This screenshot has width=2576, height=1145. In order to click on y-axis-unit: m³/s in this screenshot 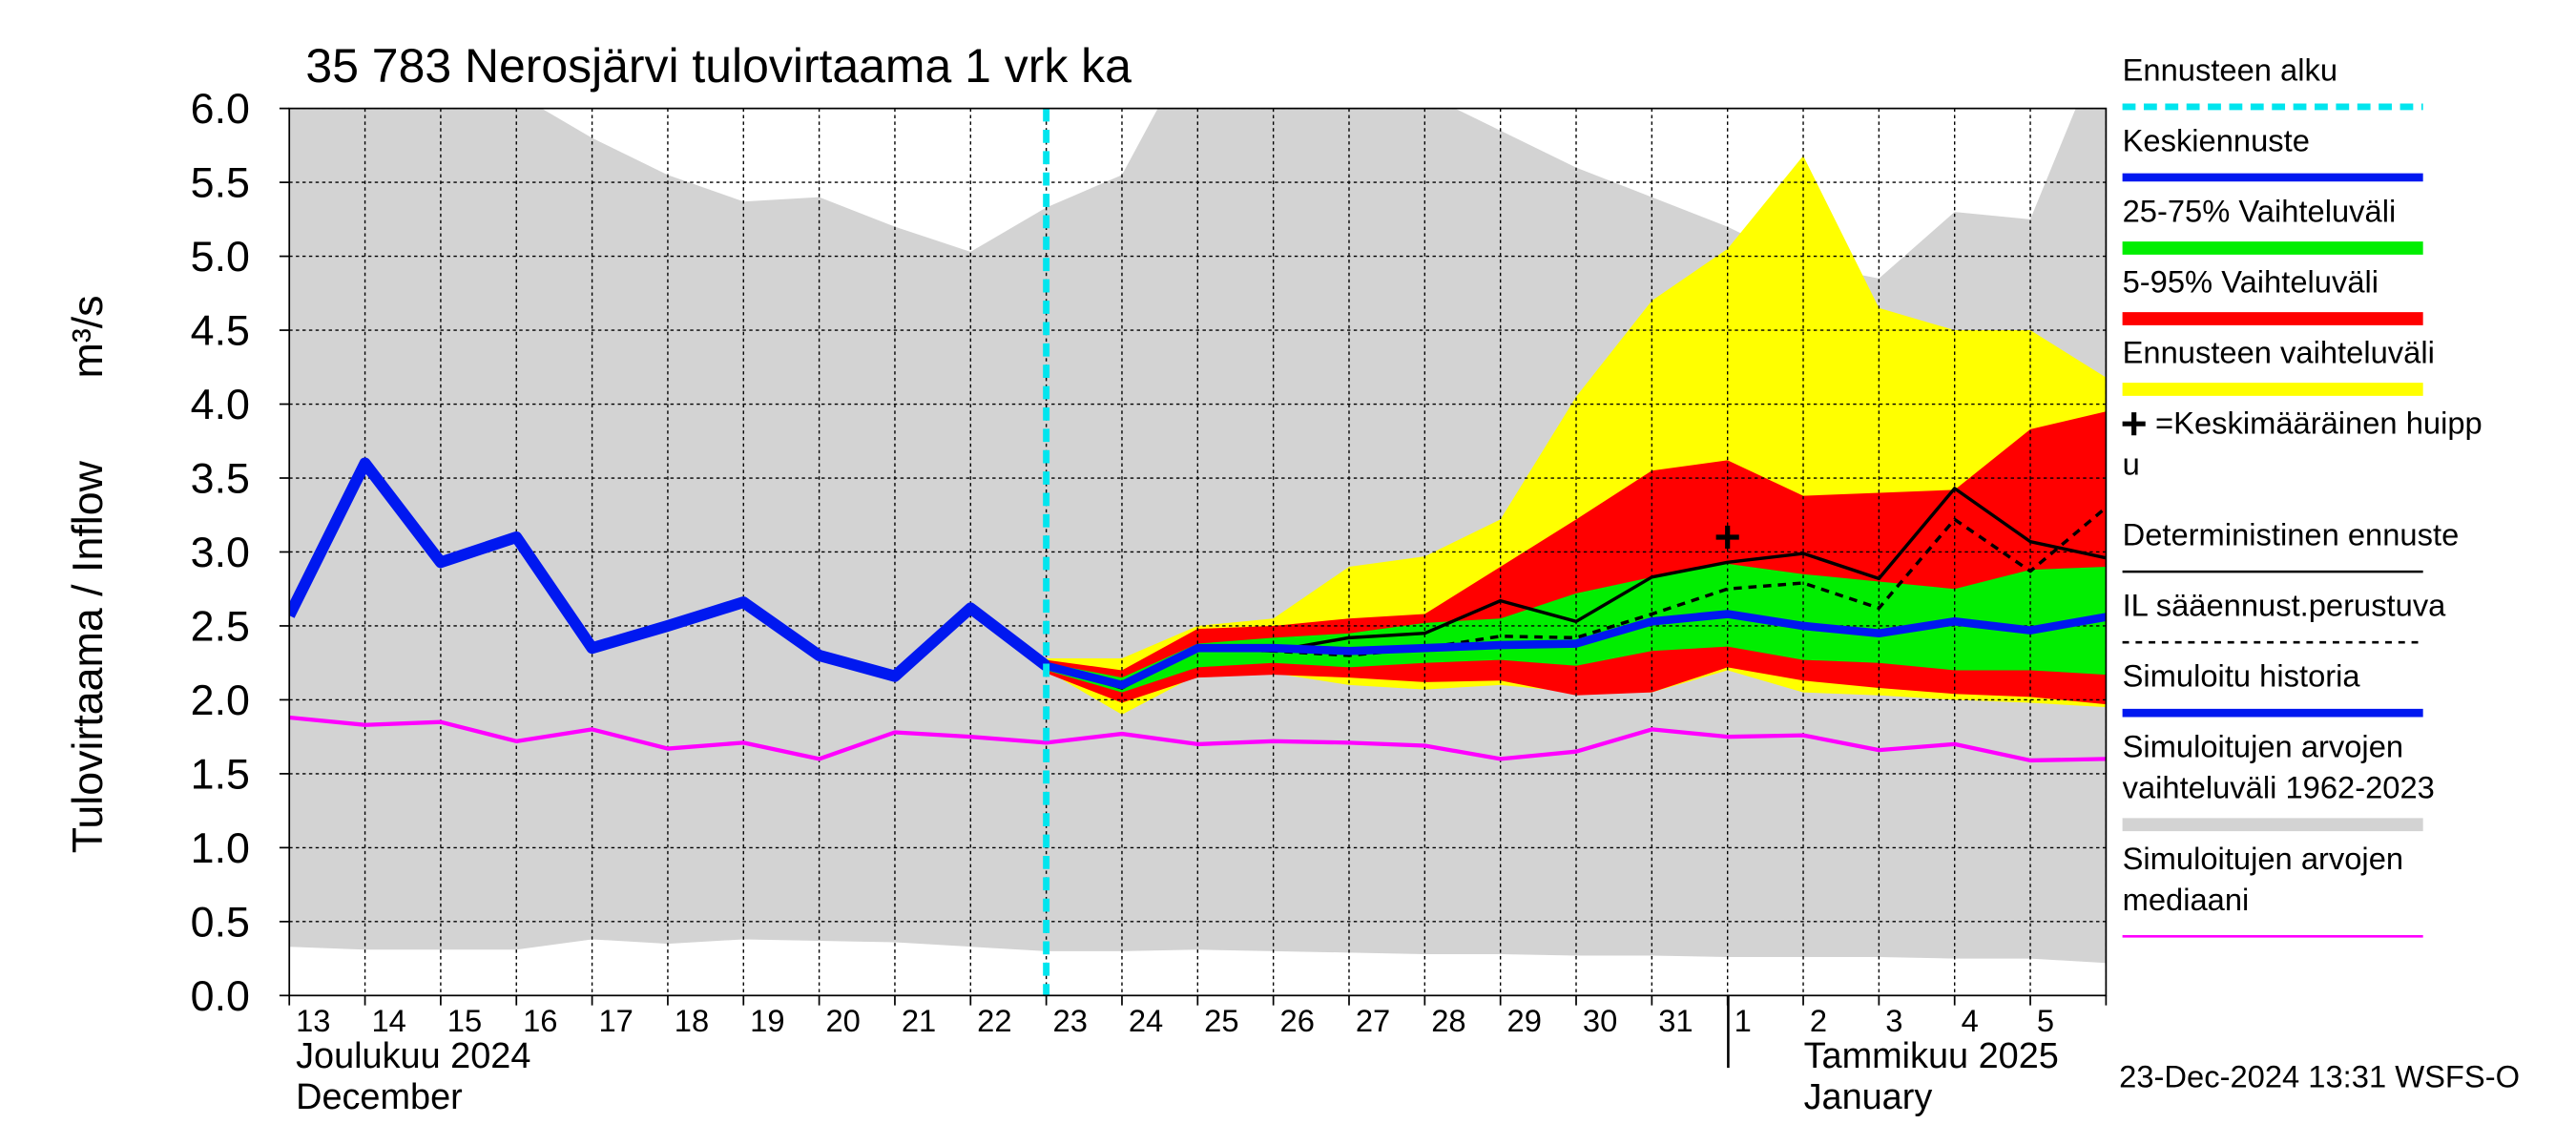, I will do `click(88, 337)`.